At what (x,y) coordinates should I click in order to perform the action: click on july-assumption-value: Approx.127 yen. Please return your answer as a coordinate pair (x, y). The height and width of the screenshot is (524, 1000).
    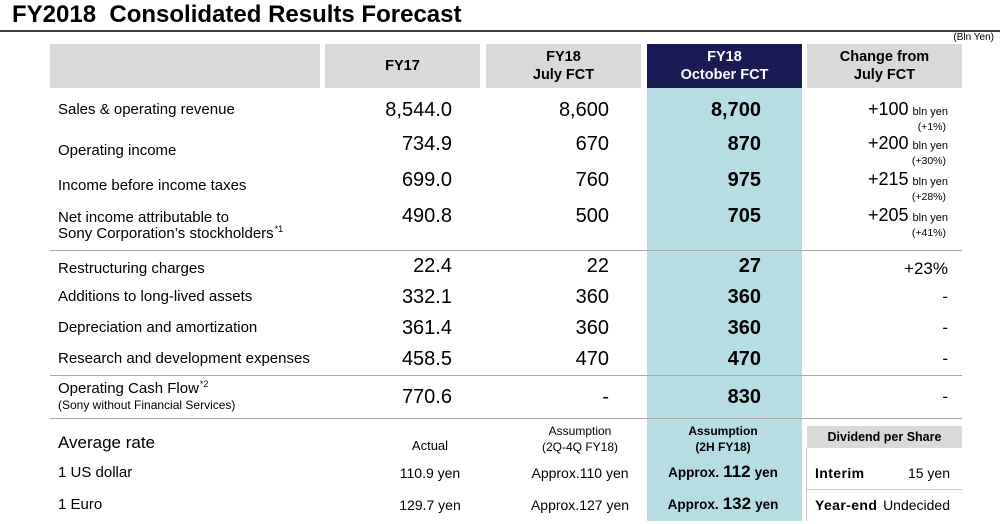
    Looking at the image, I should click on (580, 505).